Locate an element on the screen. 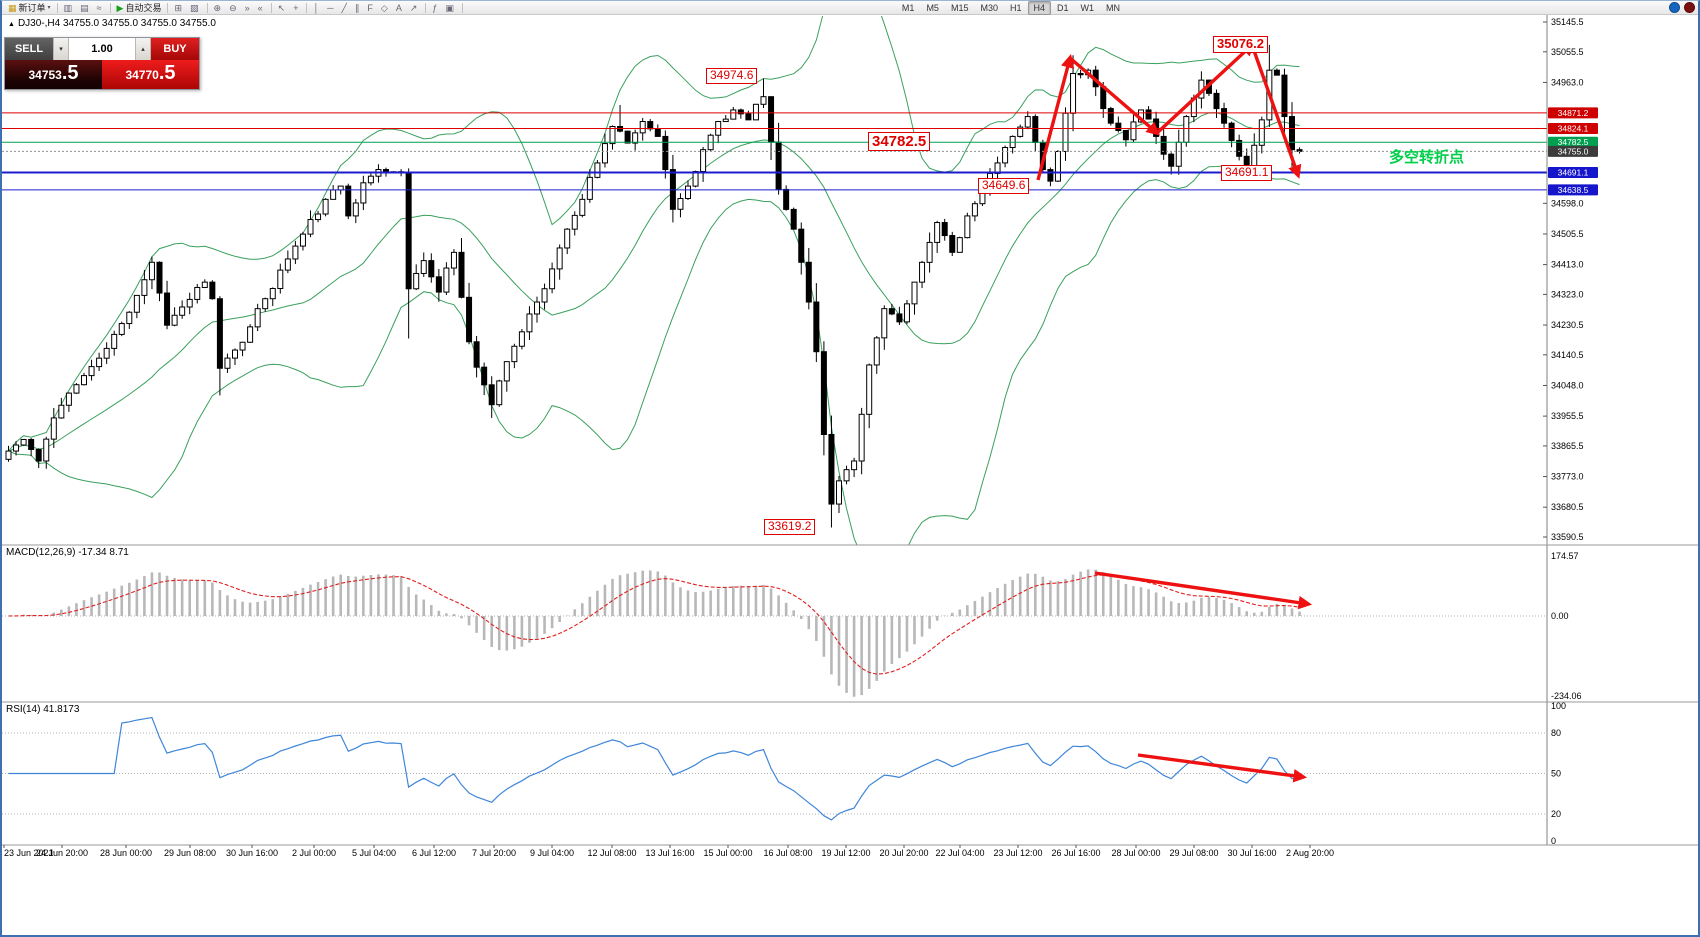  macd-signal-line is located at coordinates (654, 624).